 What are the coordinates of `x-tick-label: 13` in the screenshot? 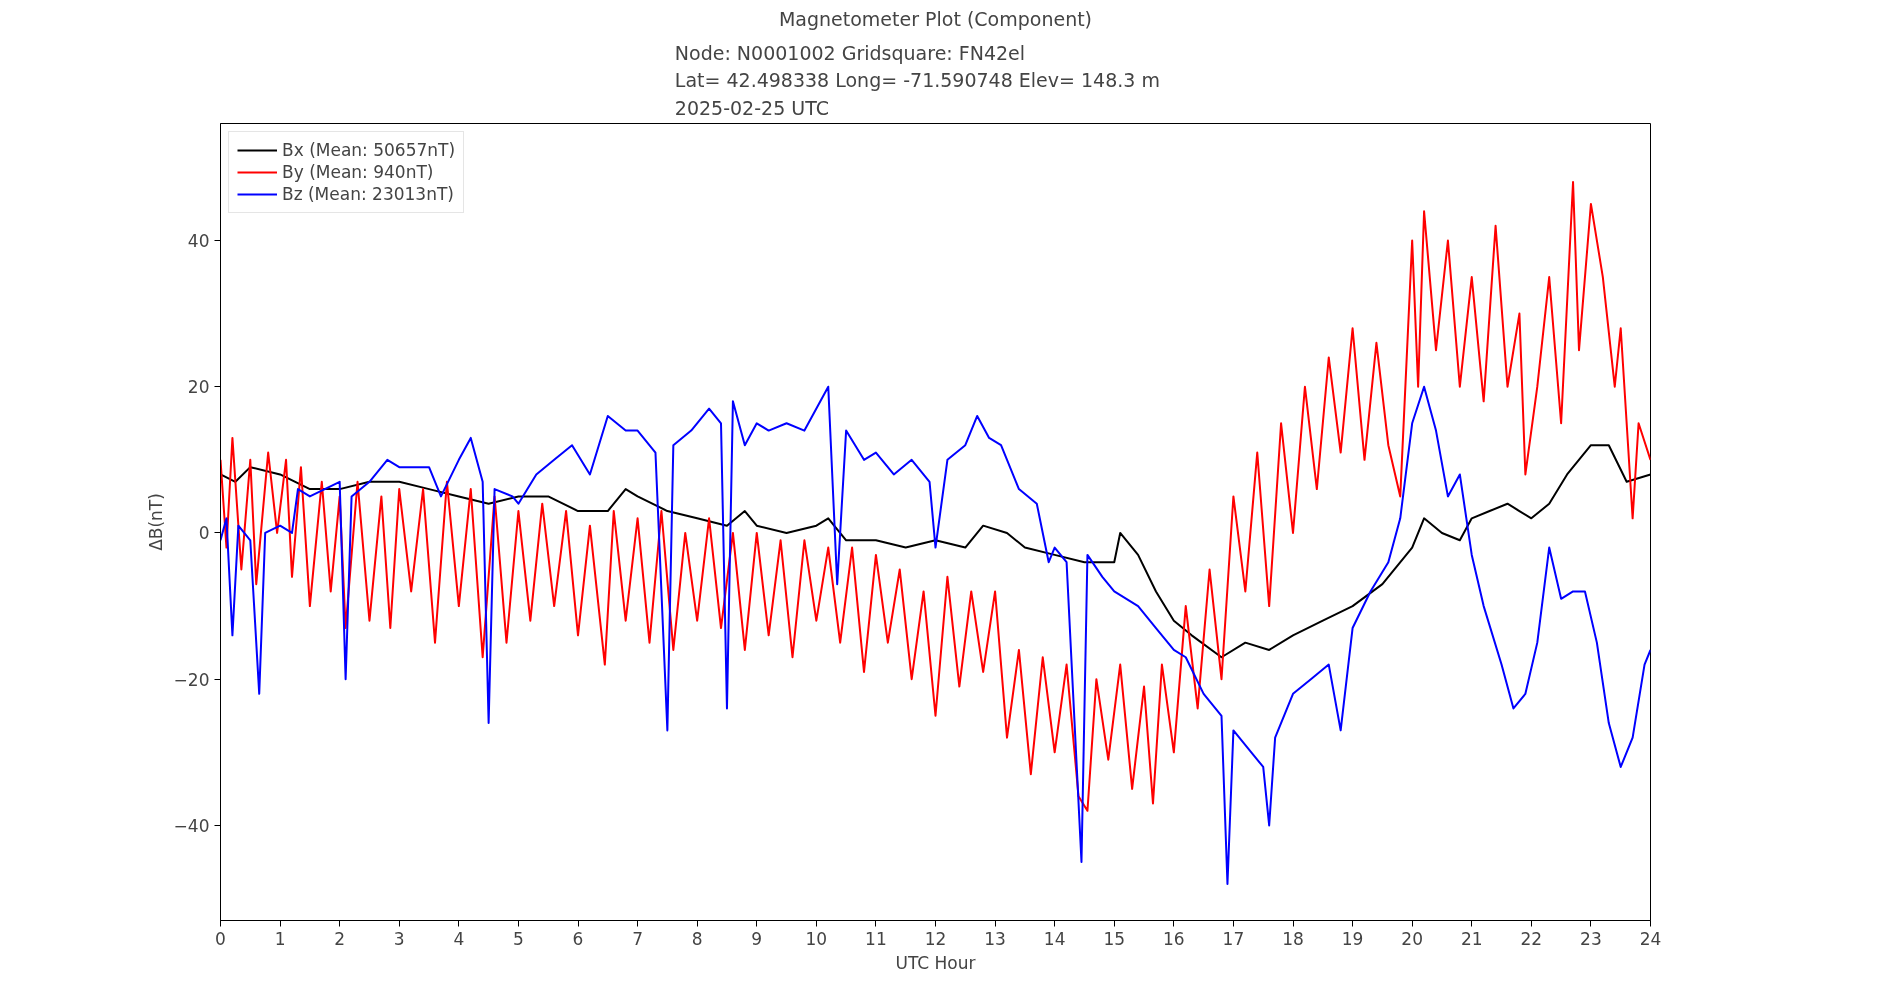 It's located at (995, 938).